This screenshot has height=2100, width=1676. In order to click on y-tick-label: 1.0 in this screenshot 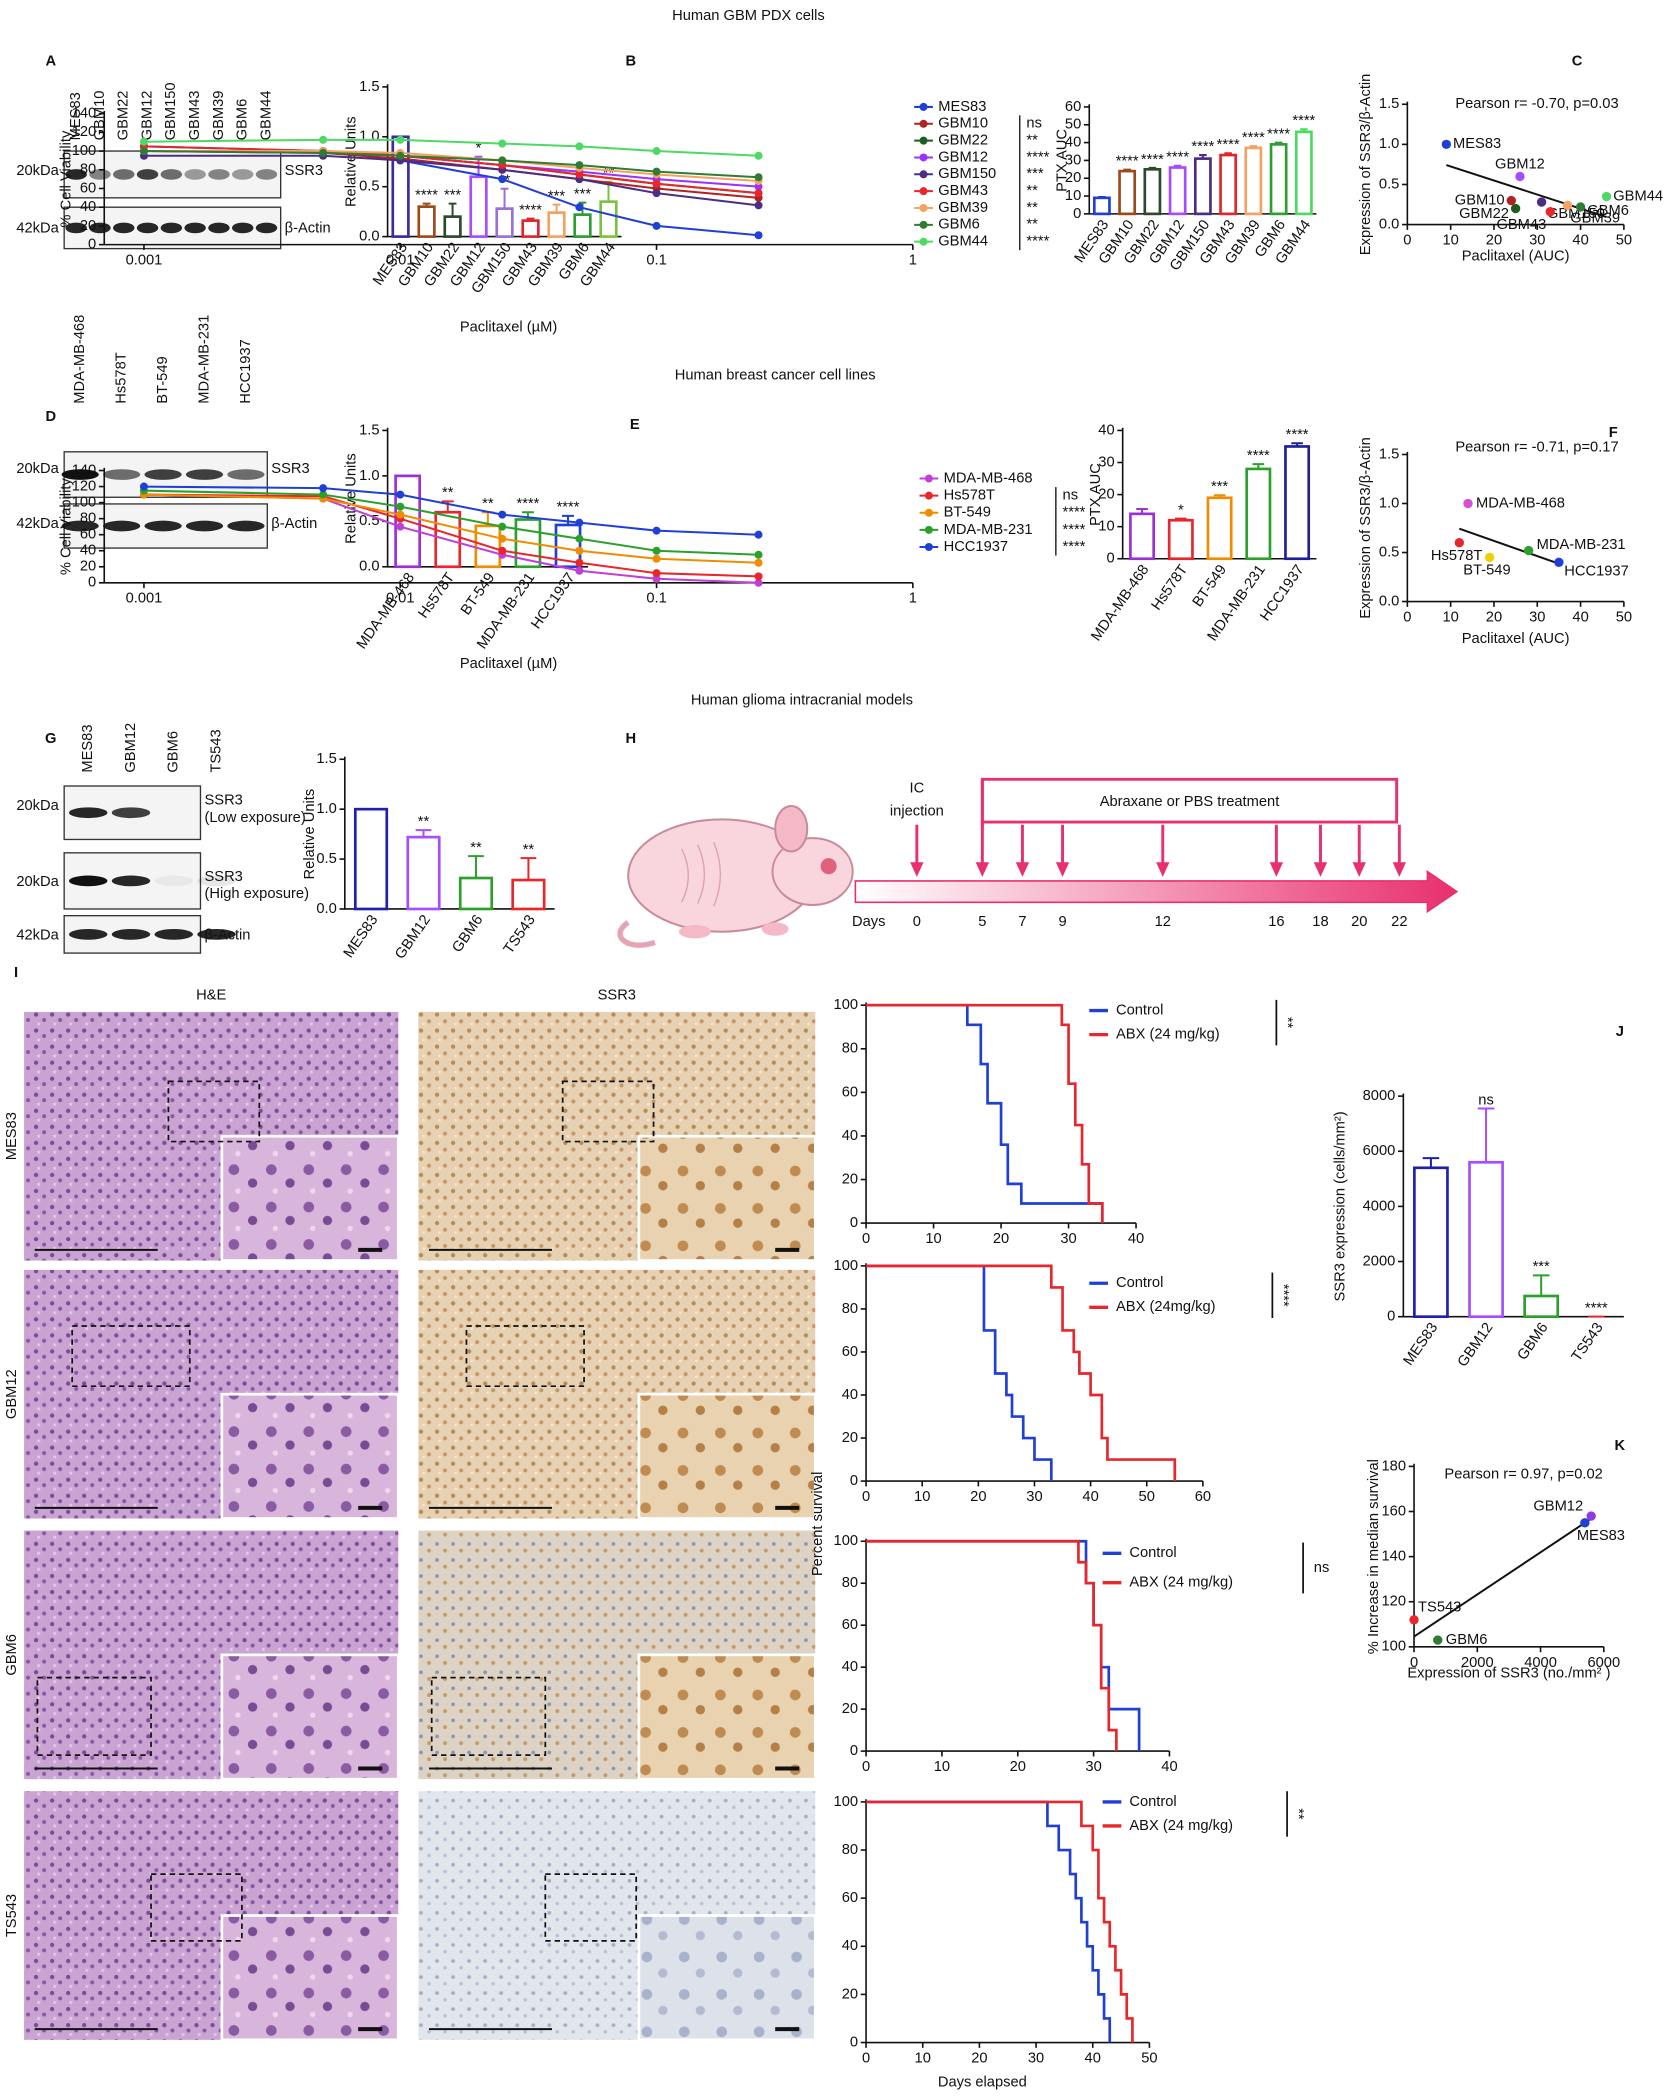, I will do `click(1389, 503)`.